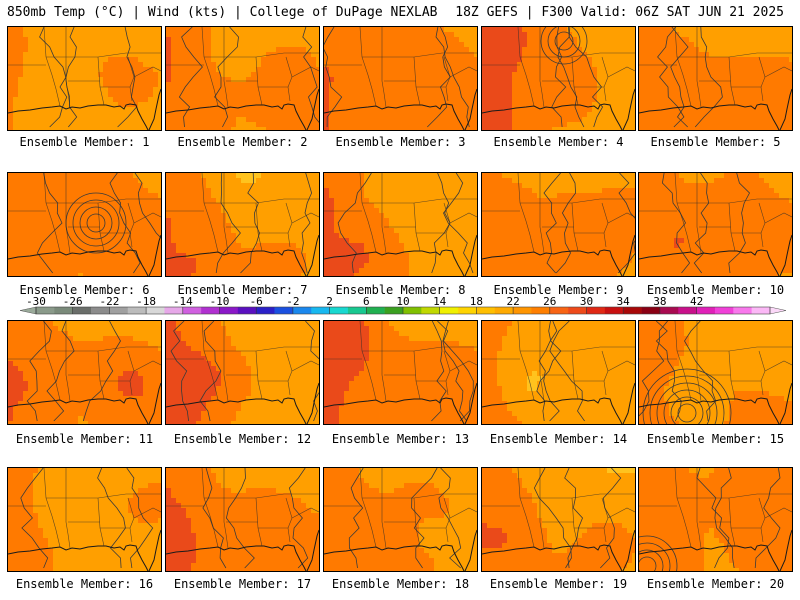  What do you see at coordinates (683, 67) in the screenshot?
I see `state-boundary` at bounding box center [683, 67].